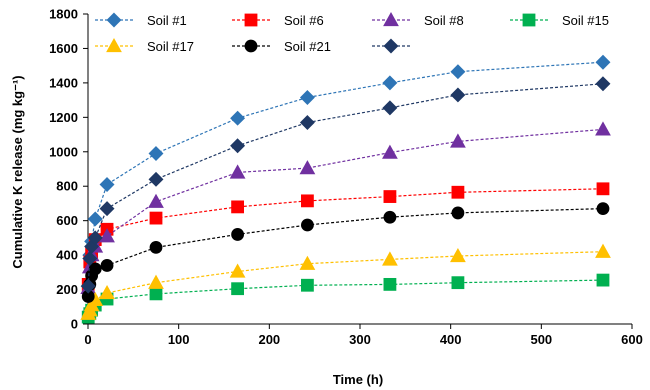  Describe the element at coordinates (67, 255) in the screenshot. I see `y-tick-label: 400` at that location.